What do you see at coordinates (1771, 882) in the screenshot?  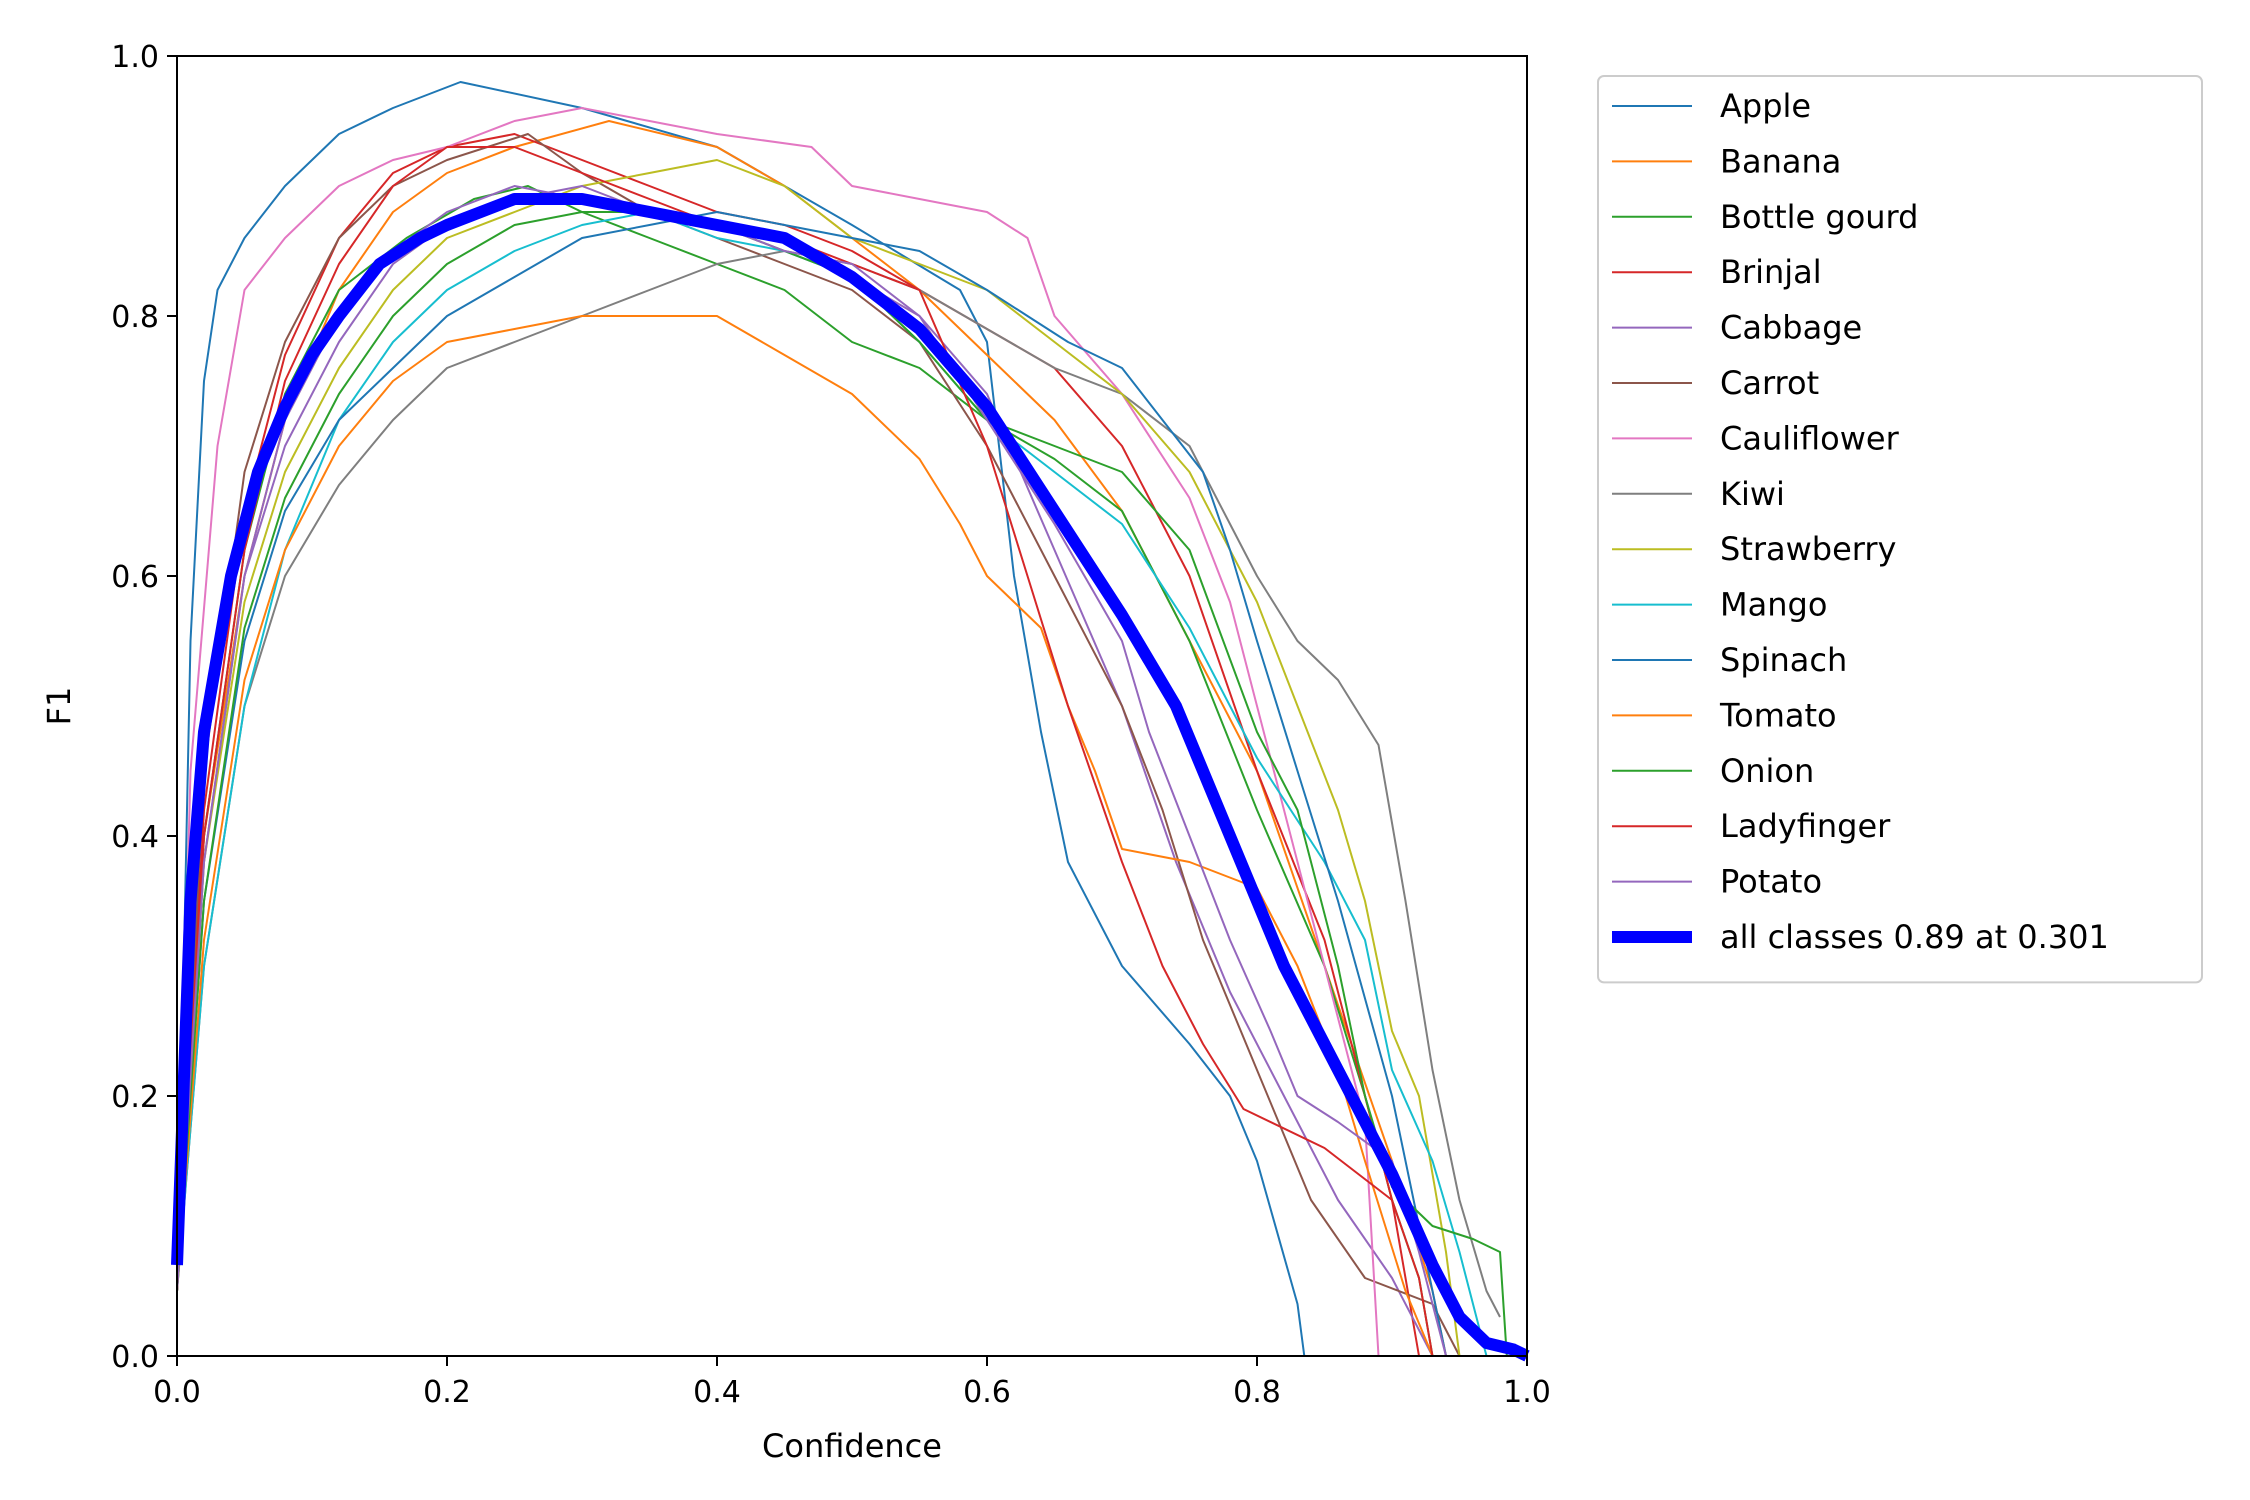 I see `legend-entry: Potato` at bounding box center [1771, 882].